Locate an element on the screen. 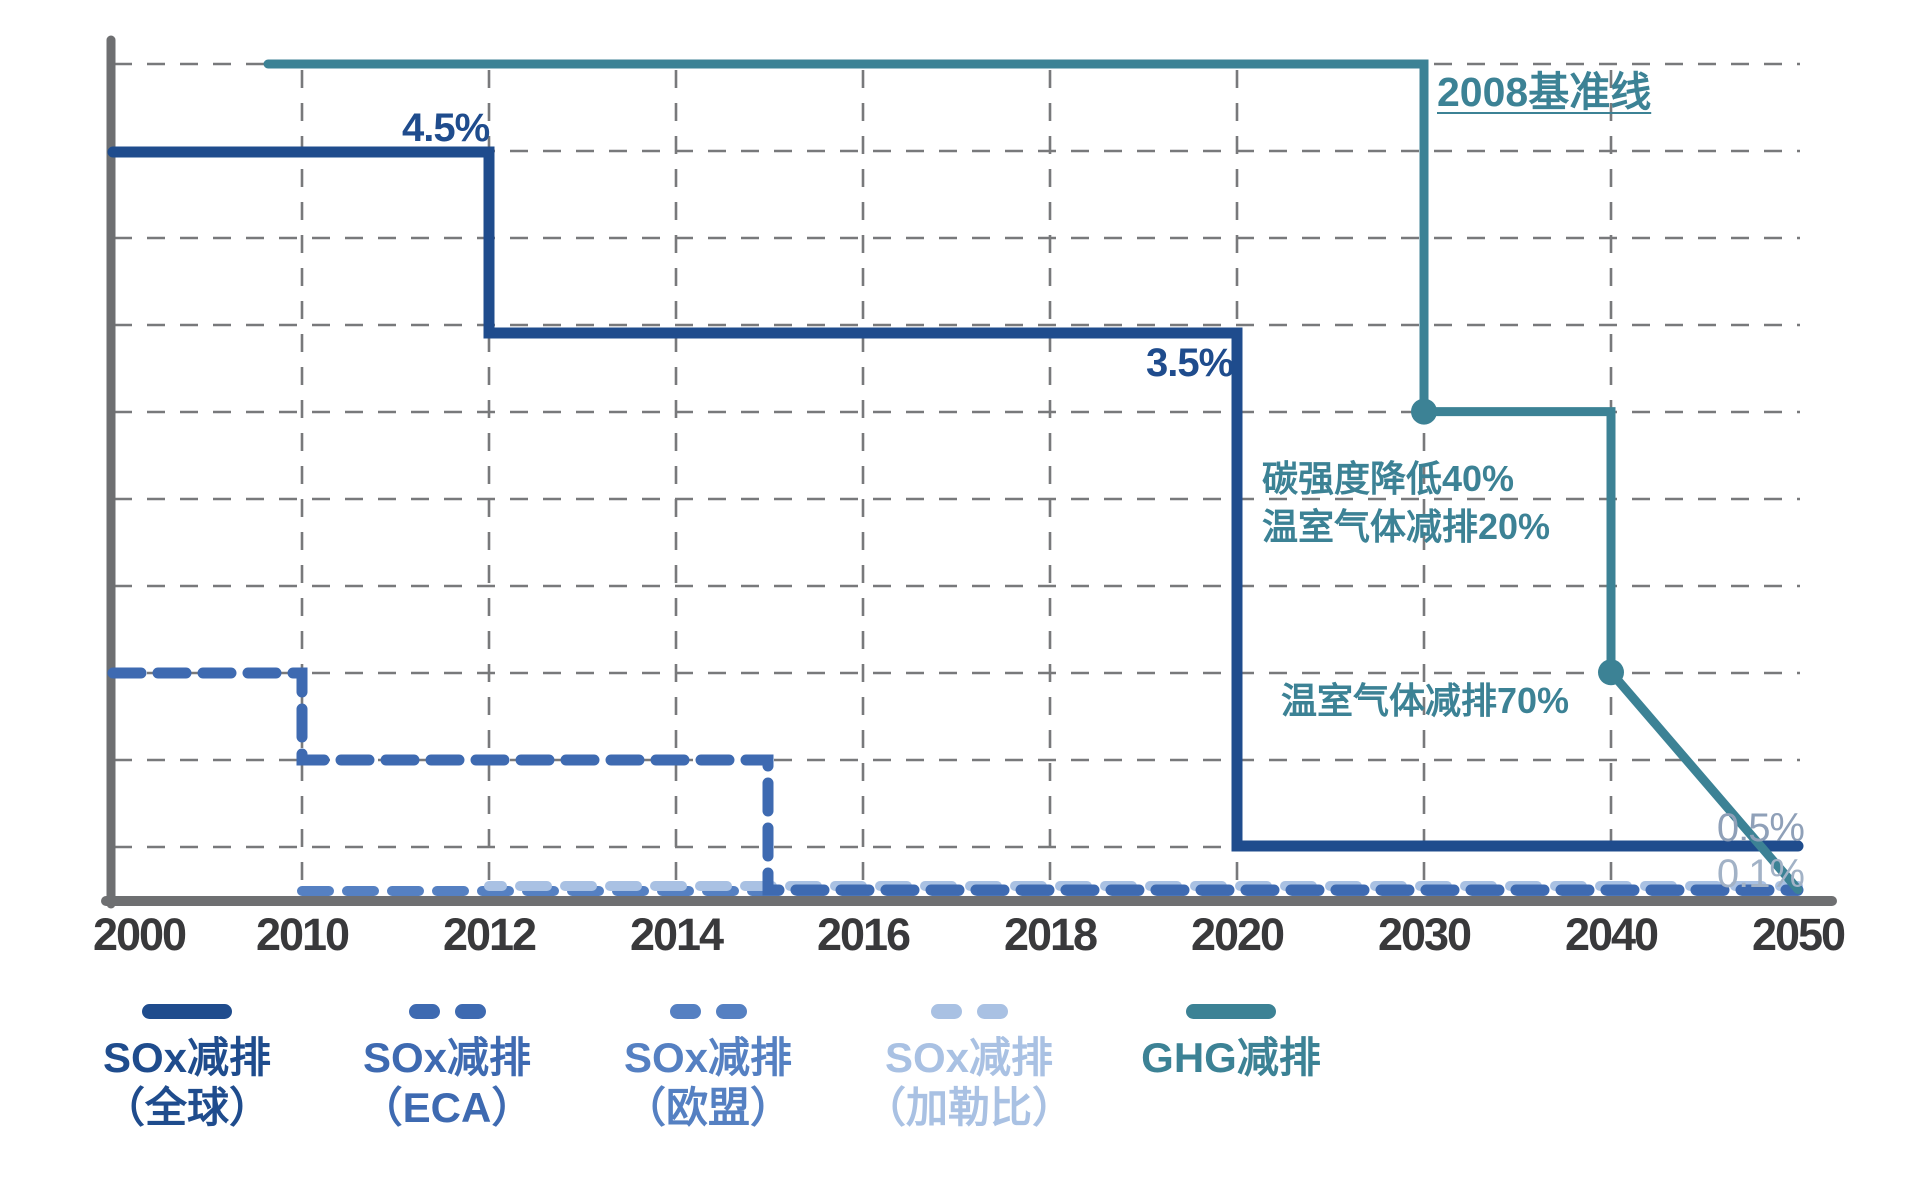  legend-label: （加勒比） is located at coordinates (968, 1107).